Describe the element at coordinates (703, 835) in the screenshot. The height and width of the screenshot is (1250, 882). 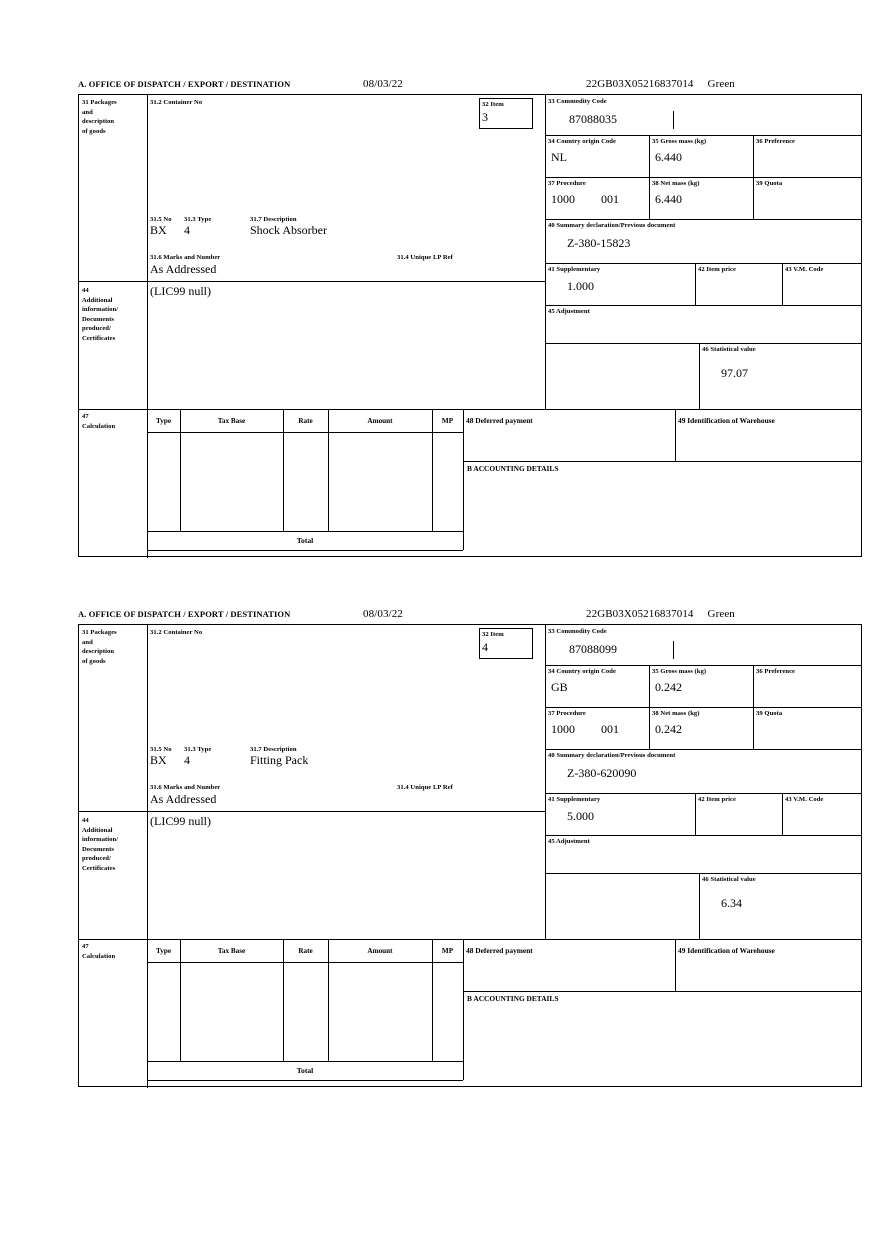
I see `box-41-bottom-rule` at that location.